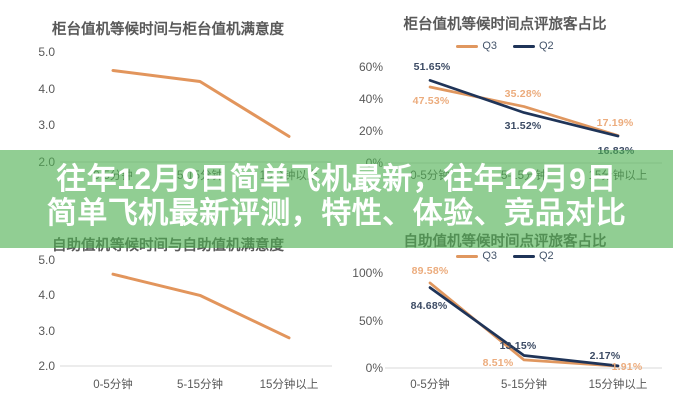 The width and height of the screenshot is (673, 400). I want to click on data-point-label: 51.65%, so click(432, 67).